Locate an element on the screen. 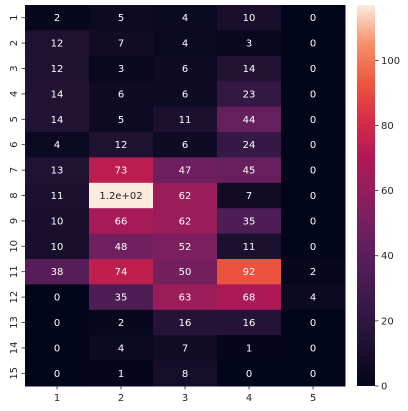 This screenshot has height=411, width=408. cell-value-label: 74 is located at coordinates (121, 272).